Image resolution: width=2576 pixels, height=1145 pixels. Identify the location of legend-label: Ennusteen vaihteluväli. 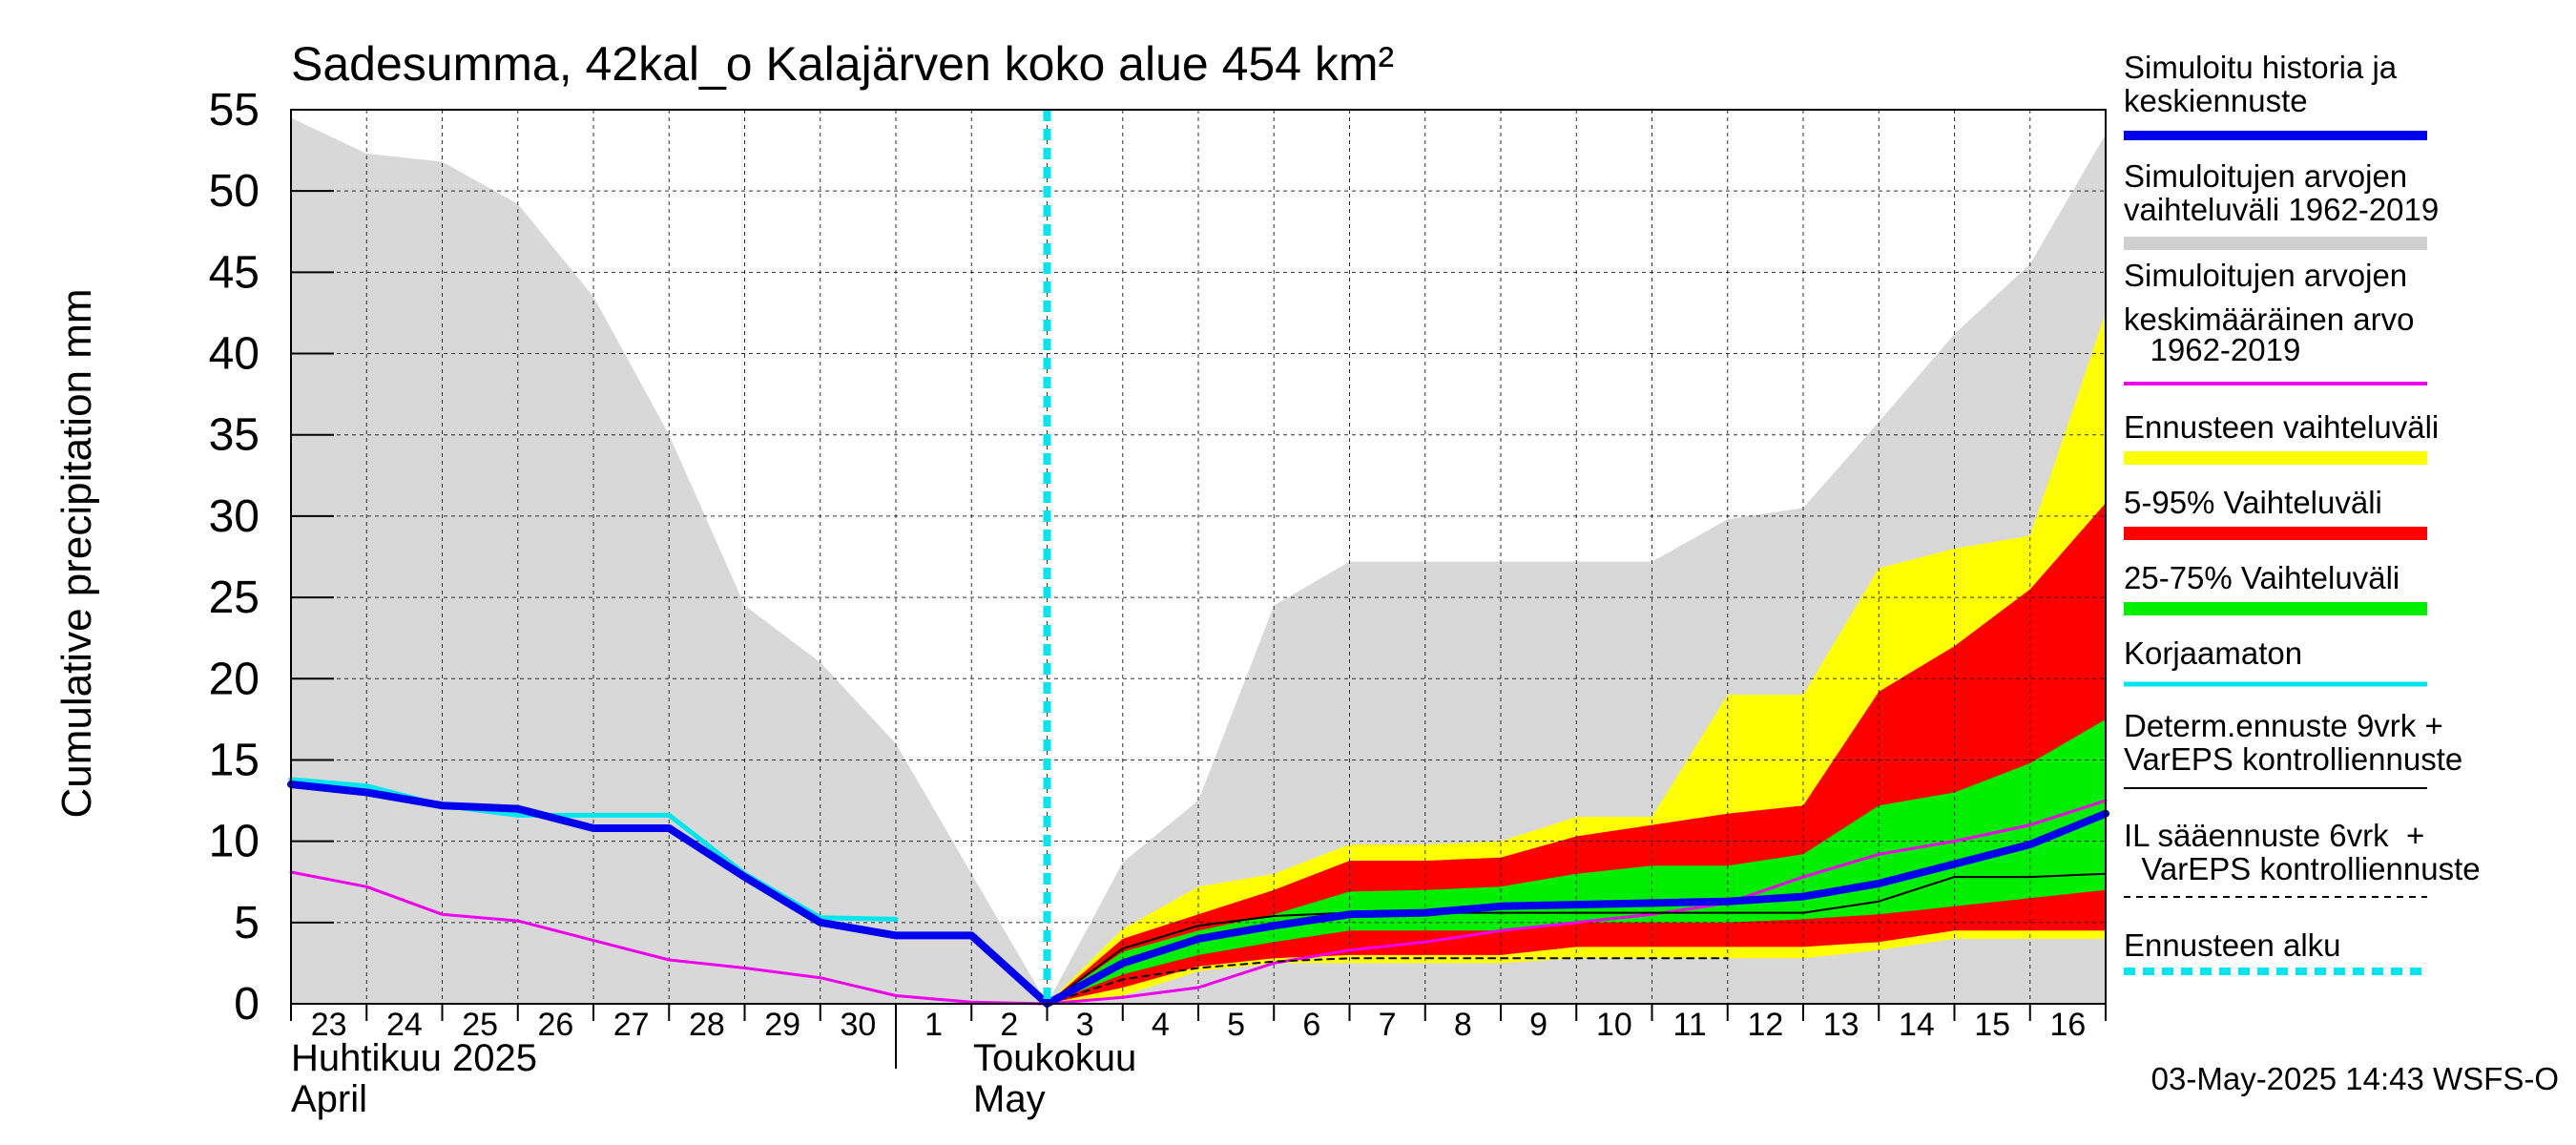
(2281, 427).